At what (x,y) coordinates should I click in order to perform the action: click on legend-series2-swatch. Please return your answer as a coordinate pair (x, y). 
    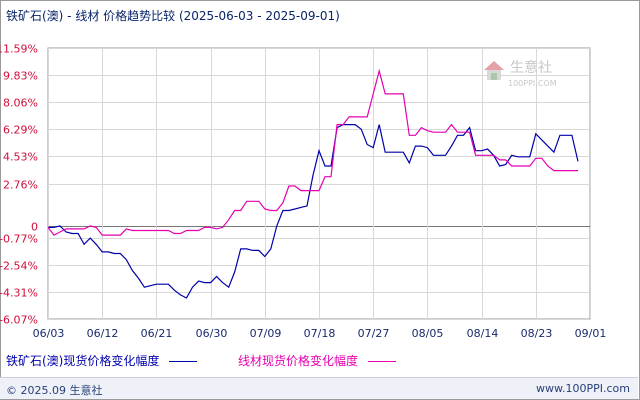
    Looking at the image, I should click on (381, 361).